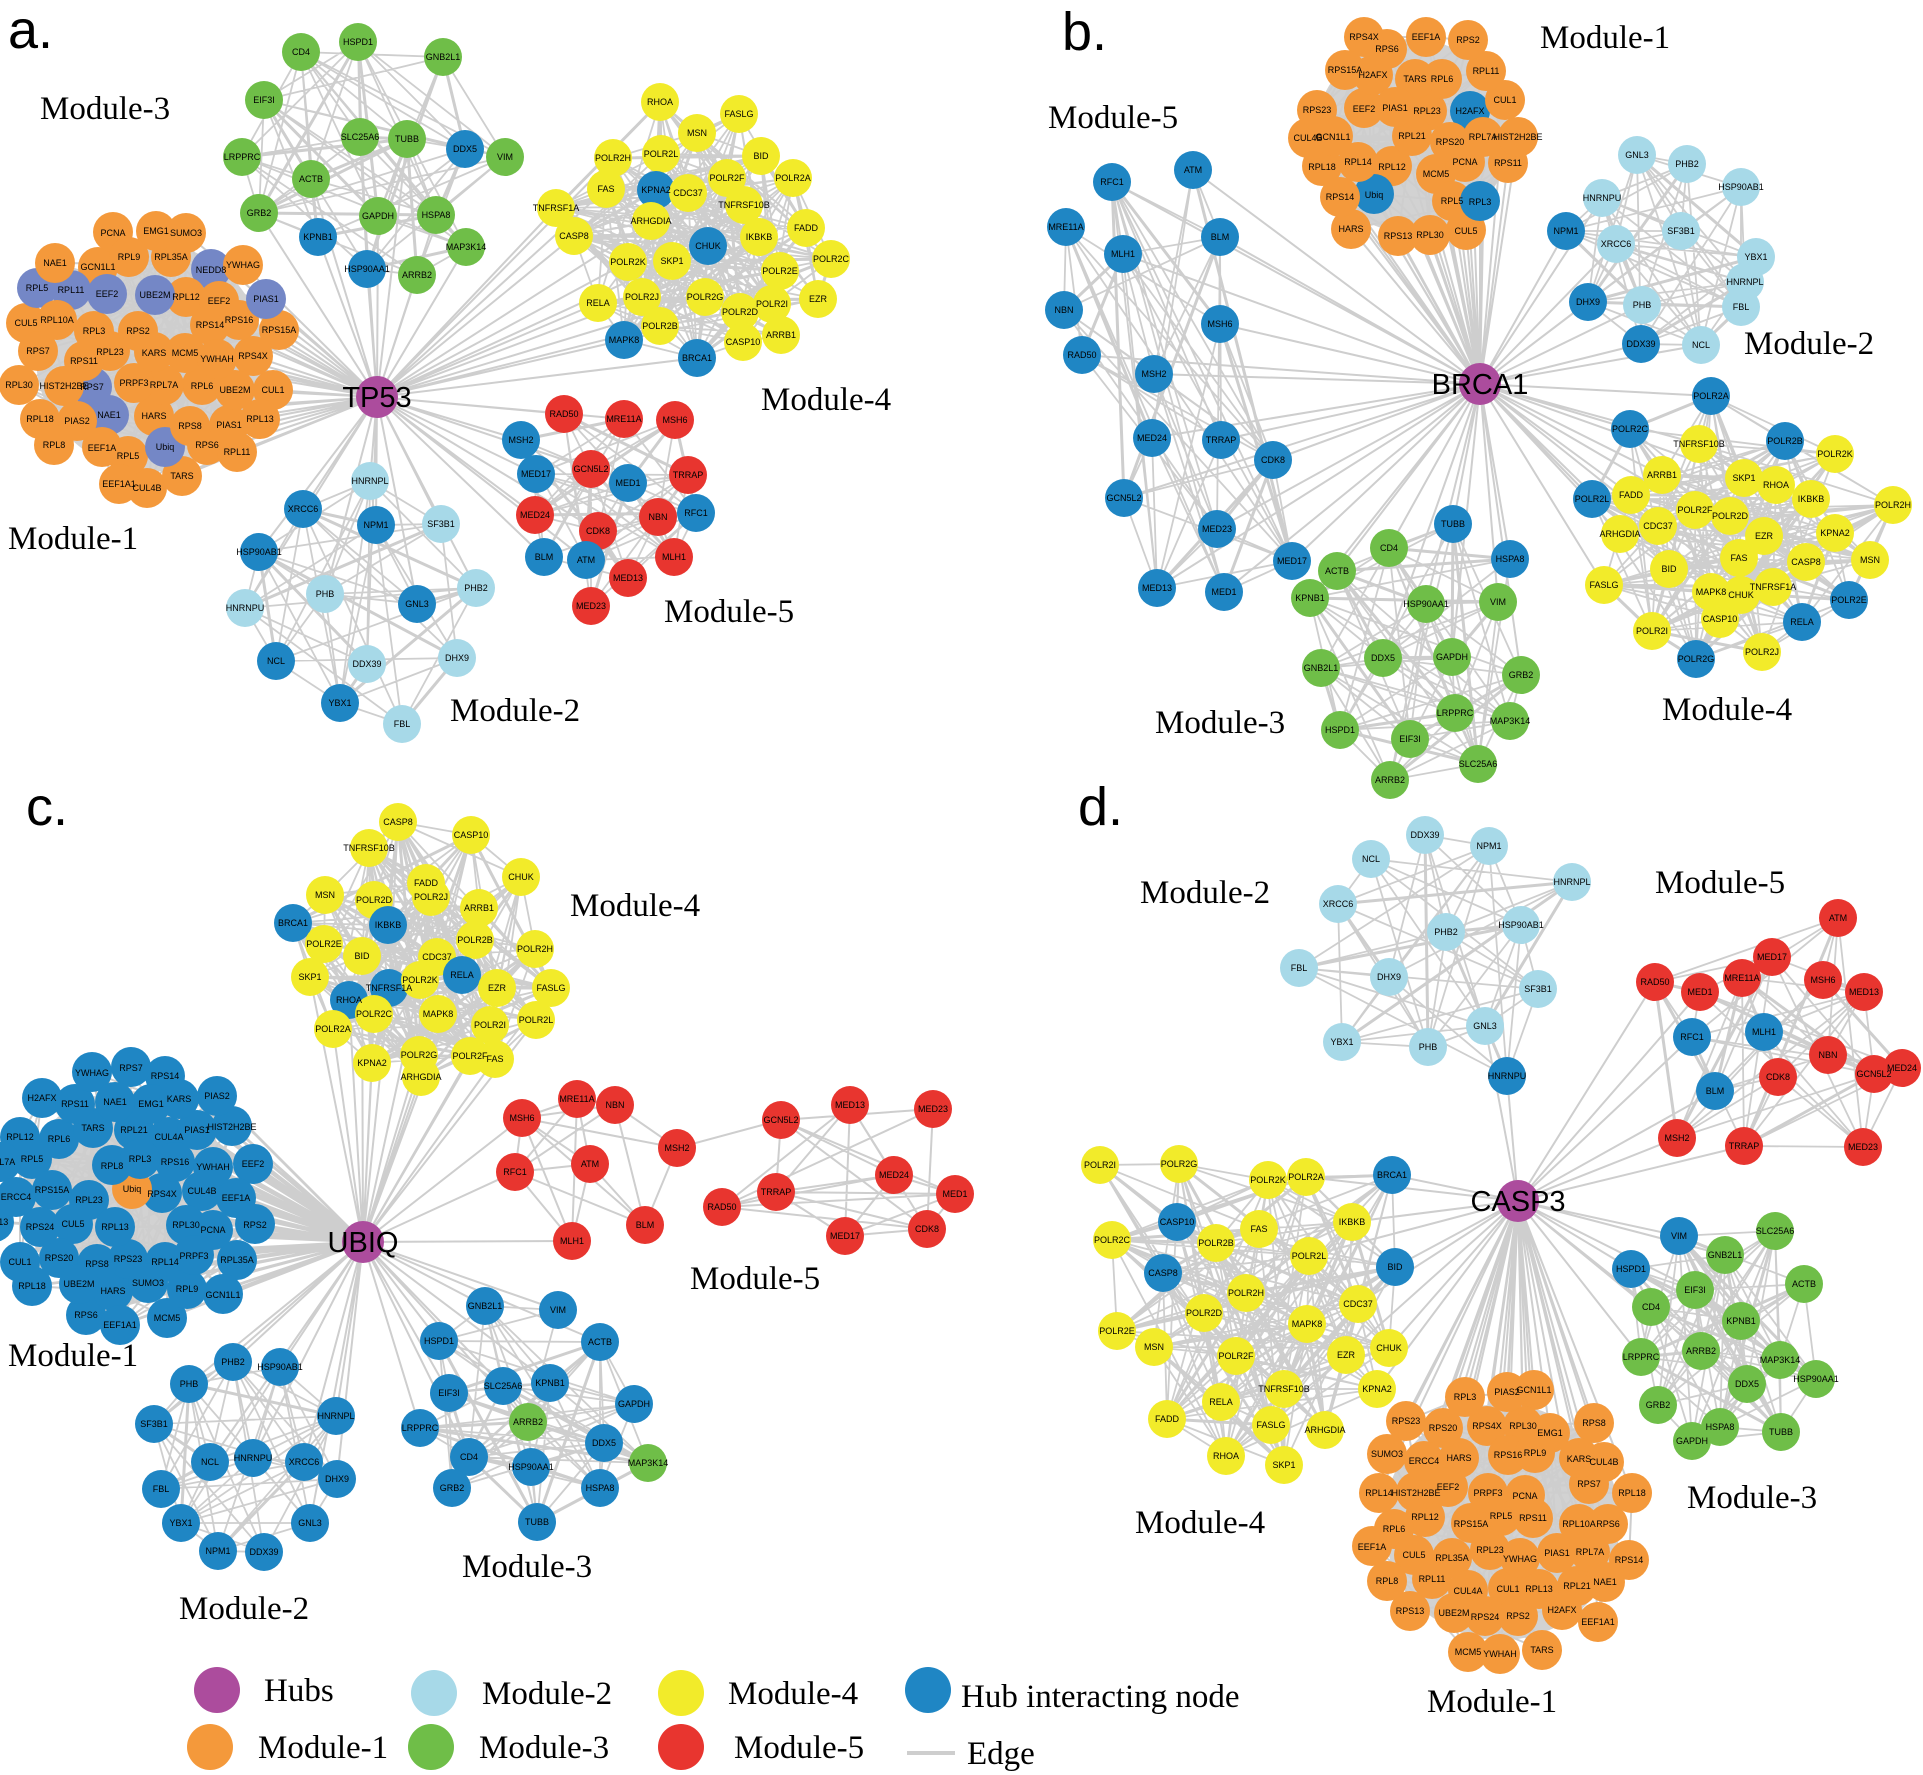 The image size is (1923, 1775). Describe the element at coordinates (535, 949) in the screenshot. I see `svg-text: POLR2H` at that location.